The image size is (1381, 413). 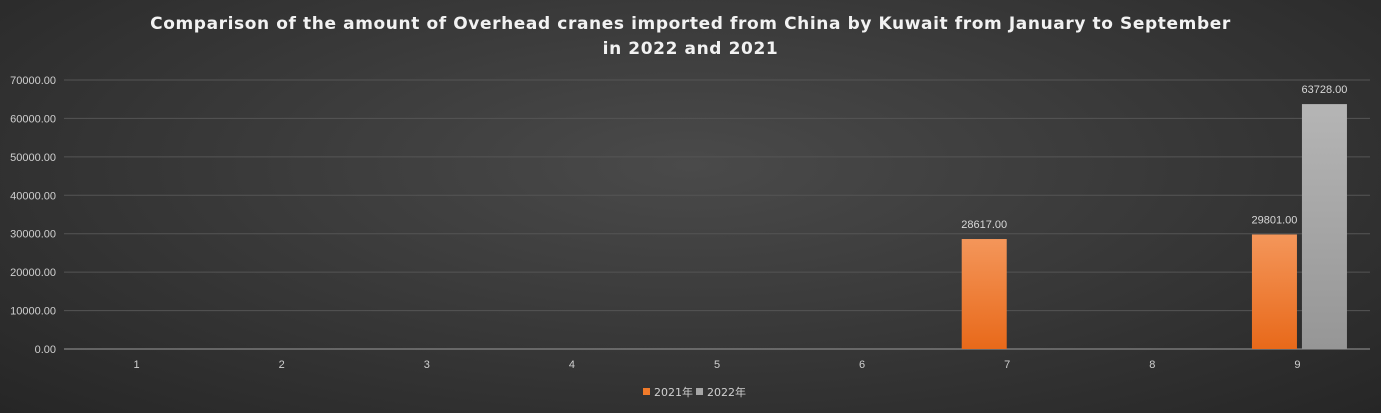 What do you see at coordinates (1297, 365) in the screenshot?
I see `x-tick-label: 9` at bounding box center [1297, 365].